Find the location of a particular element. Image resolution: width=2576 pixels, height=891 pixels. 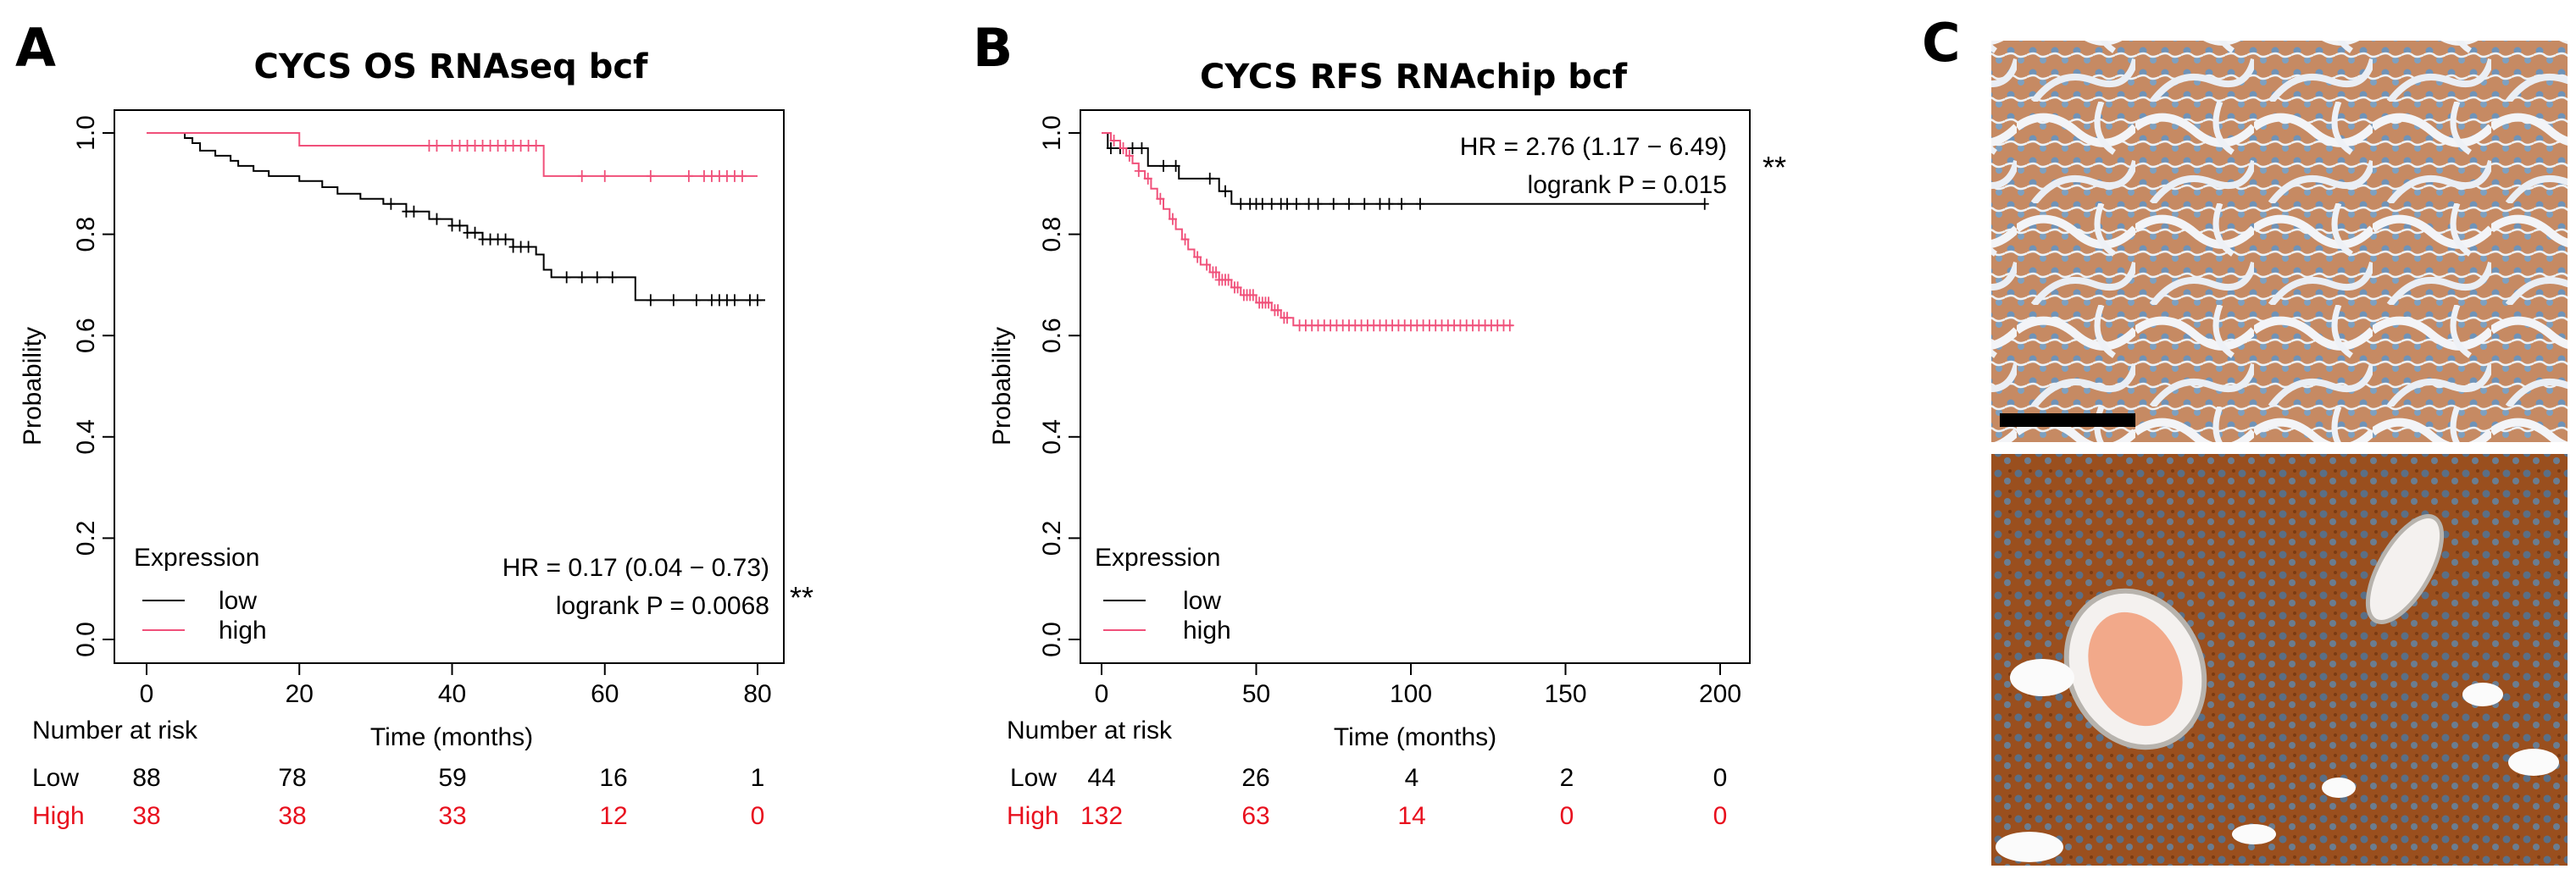

y-axis-b: 0.0 0.2 0.4 0.6 0.8 1.0 is located at coordinates (1059, 386).